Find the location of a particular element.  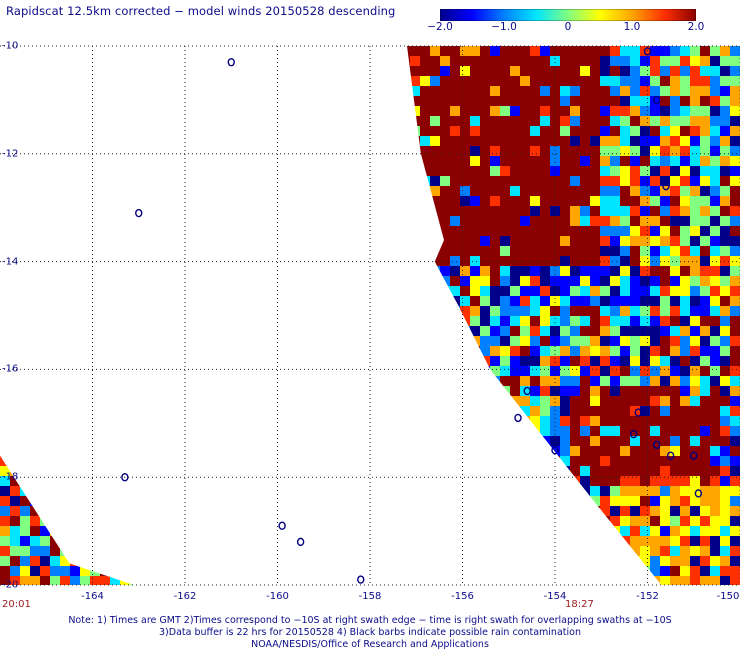

latitude-tick-label: -16 is located at coordinates (10, 369).